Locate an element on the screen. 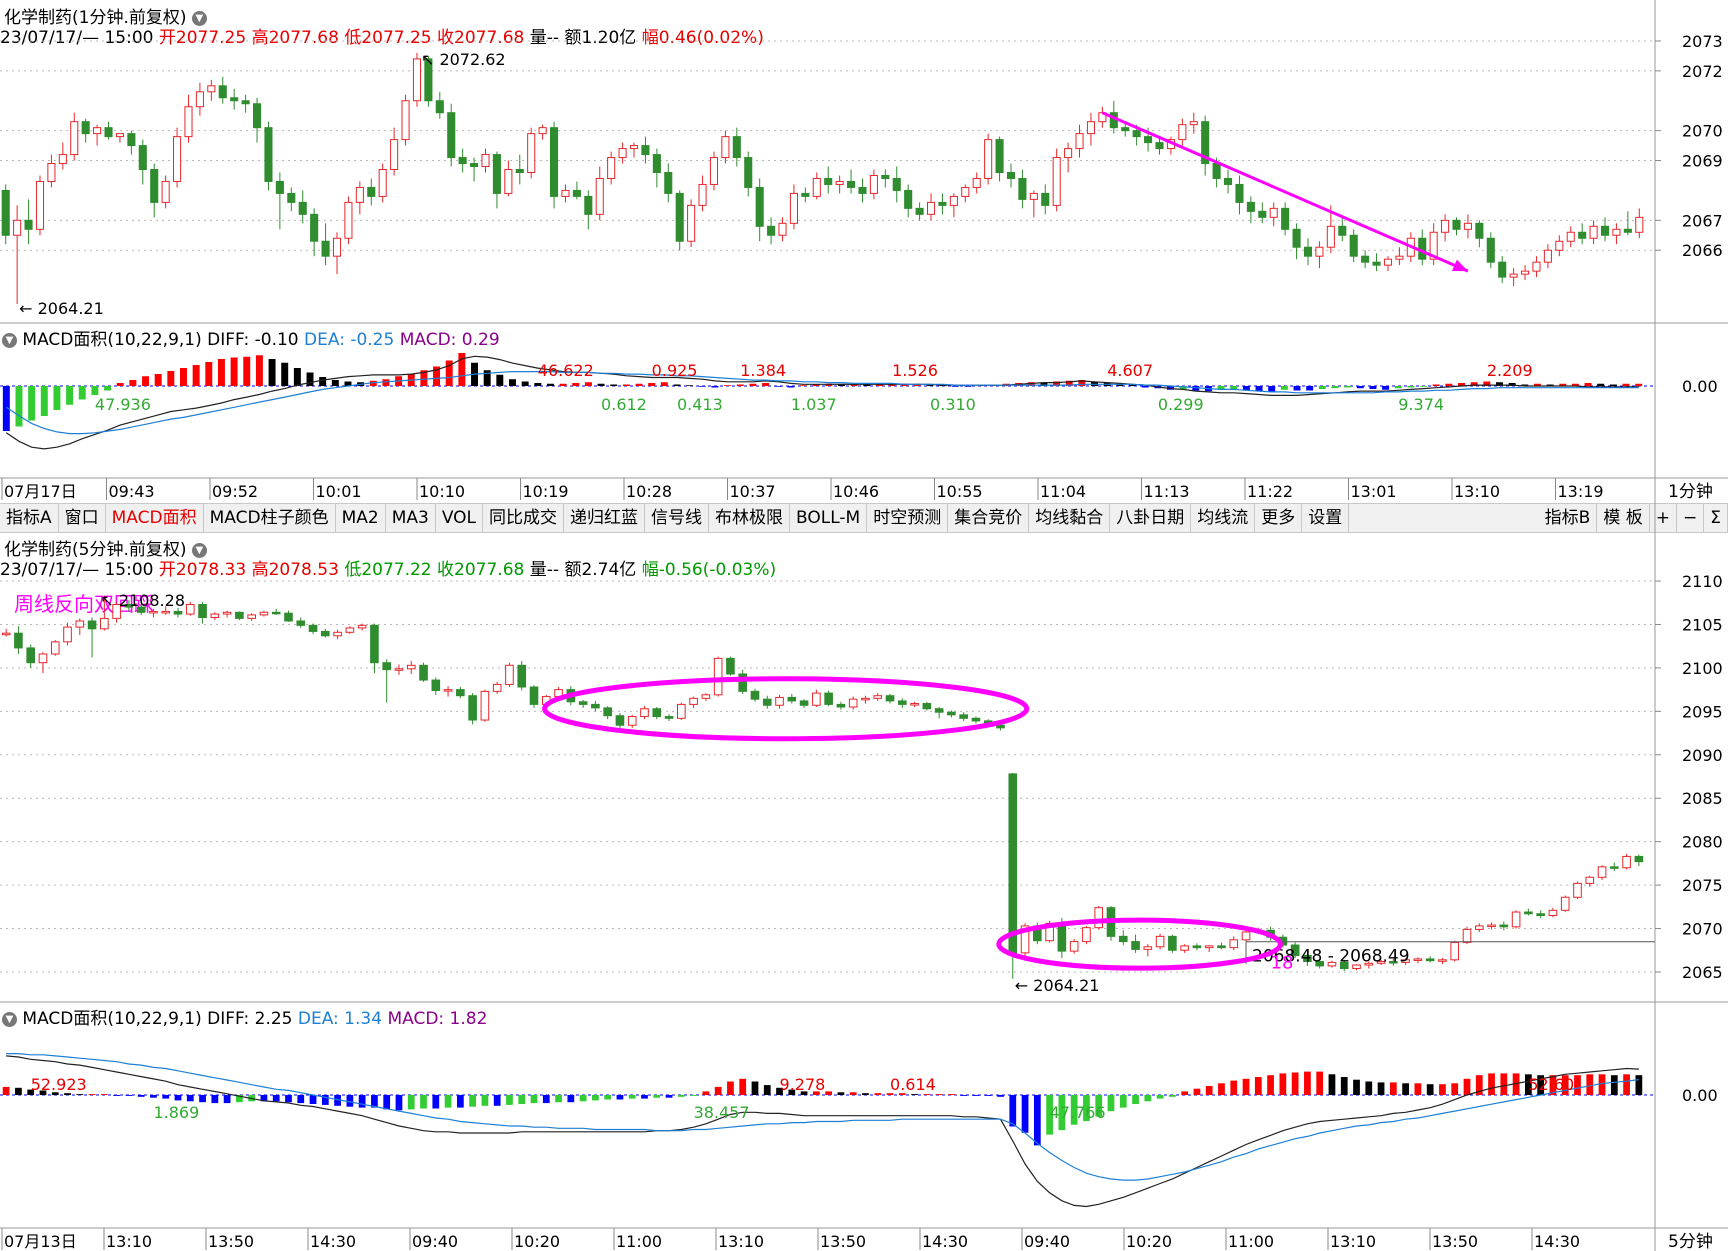 The height and width of the screenshot is (1251, 1728). p1-macd-label: 46.622 is located at coordinates (566, 370).